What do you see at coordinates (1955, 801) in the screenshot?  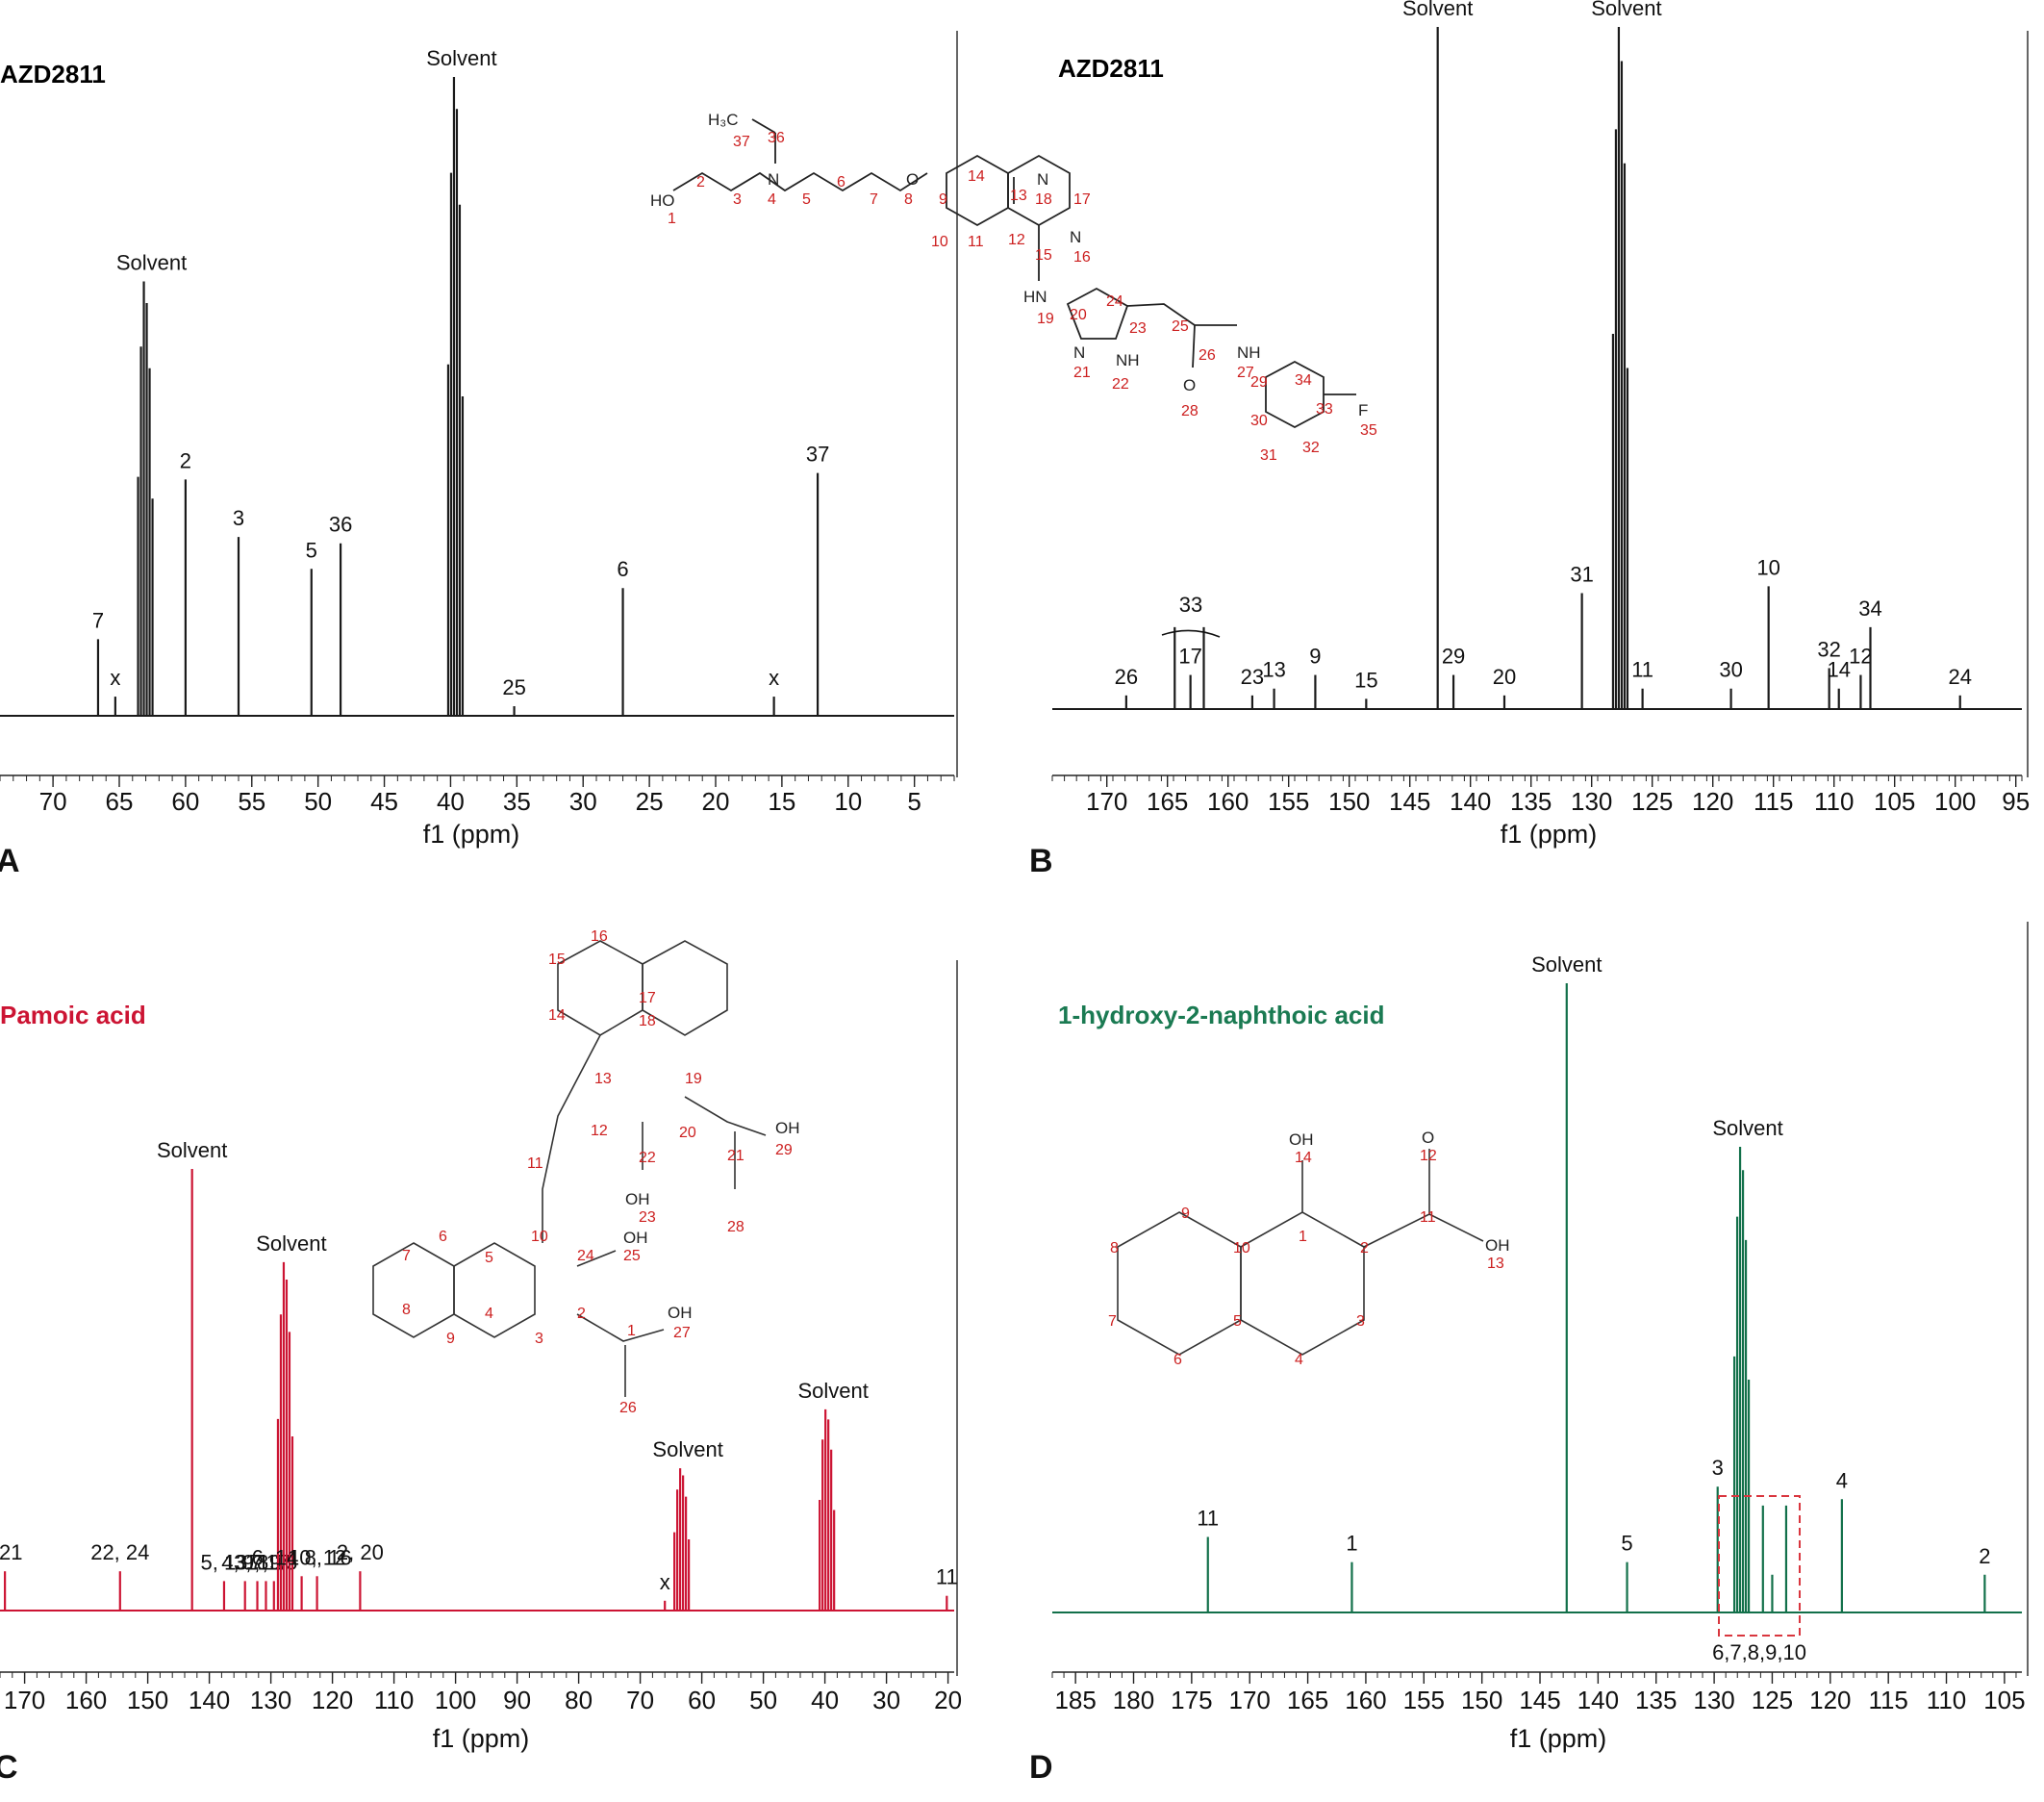 I see `tick-label: 100` at bounding box center [1955, 801].